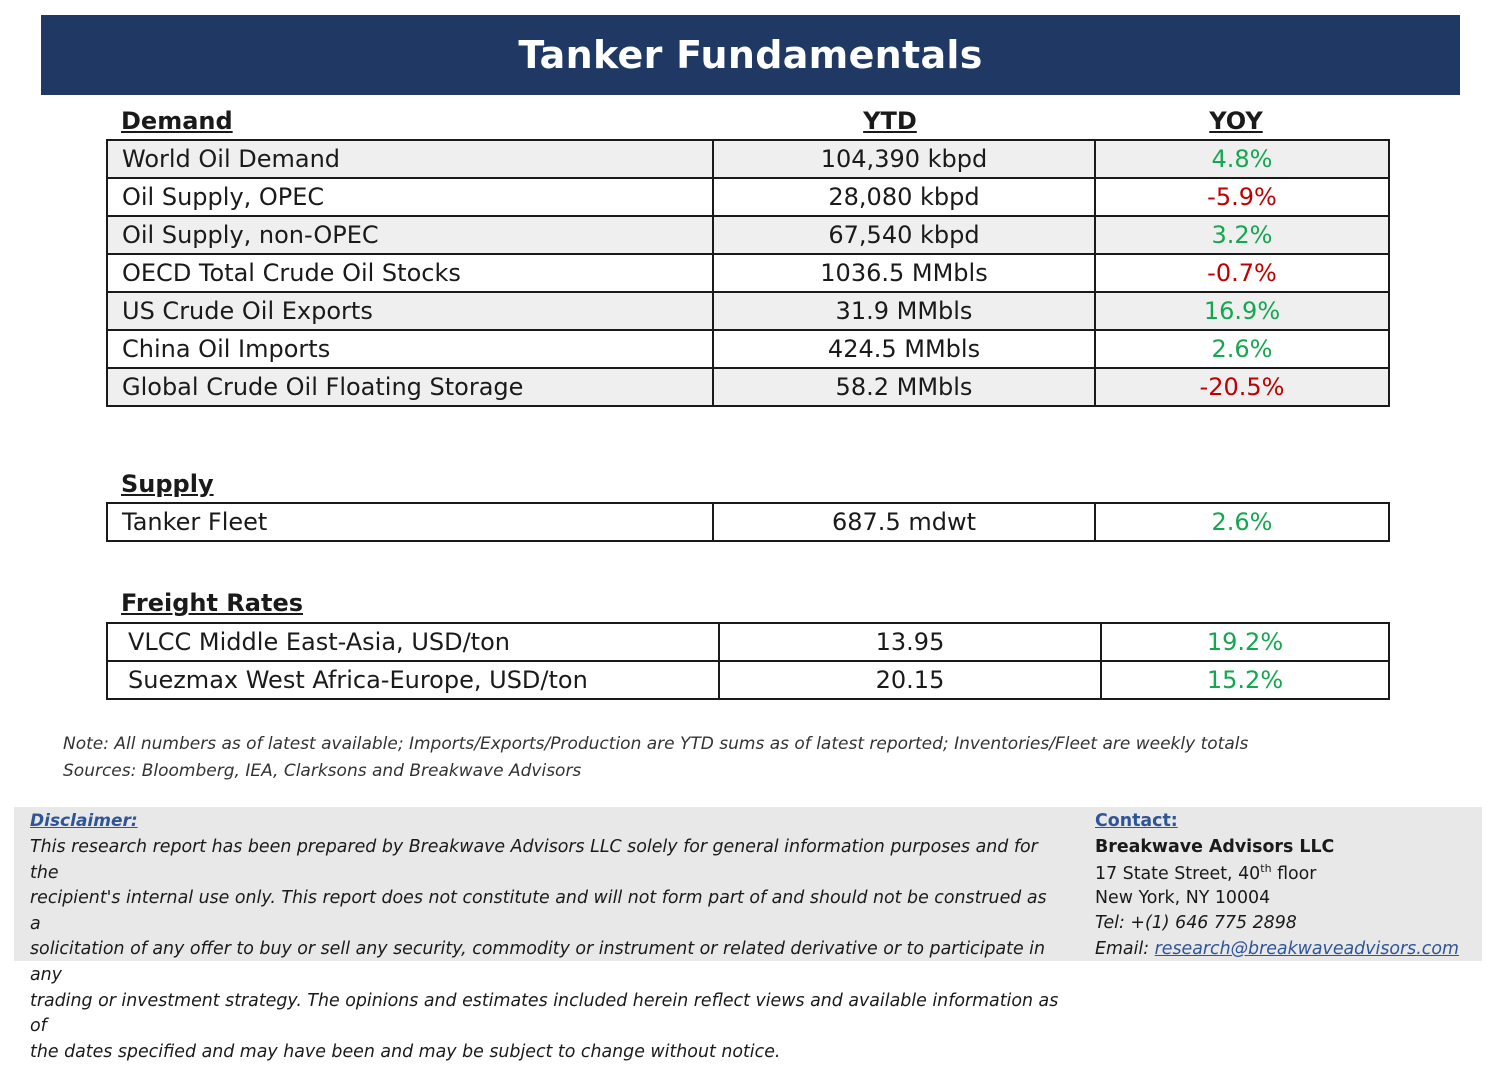  What do you see at coordinates (177, 121) in the screenshot?
I see `demand-heading: Demand` at bounding box center [177, 121].